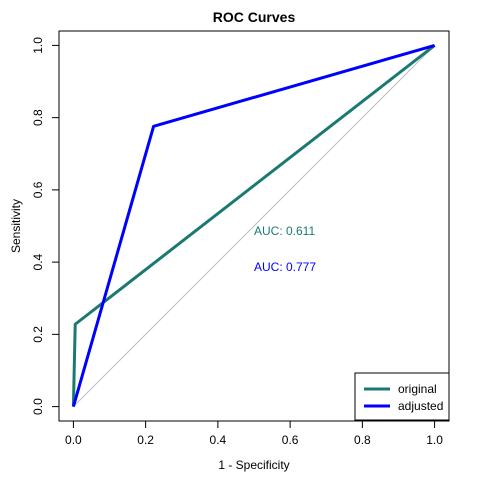 This screenshot has height=480, width=480. What do you see at coordinates (285, 267) in the screenshot?
I see `auc-label-adjusted: AUC: 0.777` at bounding box center [285, 267].